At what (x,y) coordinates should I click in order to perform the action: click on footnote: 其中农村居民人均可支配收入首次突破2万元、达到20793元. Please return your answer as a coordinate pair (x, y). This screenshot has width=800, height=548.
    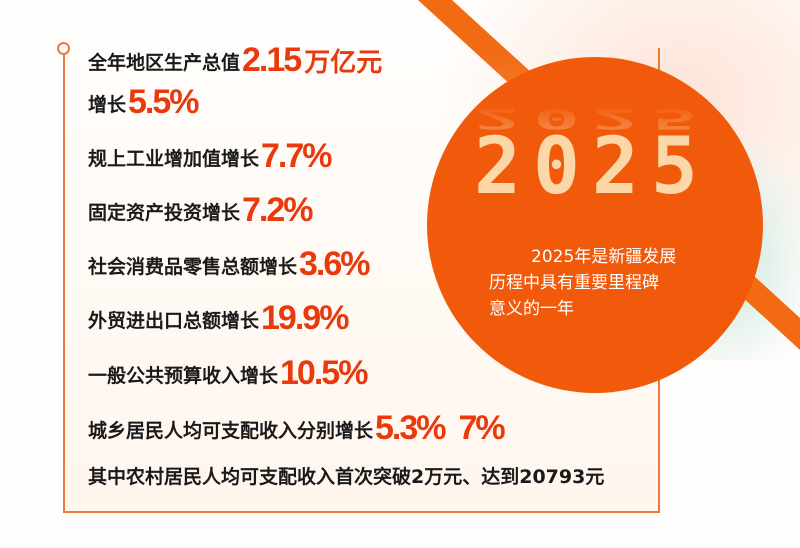
    Looking at the image, I should click on (346, 477).